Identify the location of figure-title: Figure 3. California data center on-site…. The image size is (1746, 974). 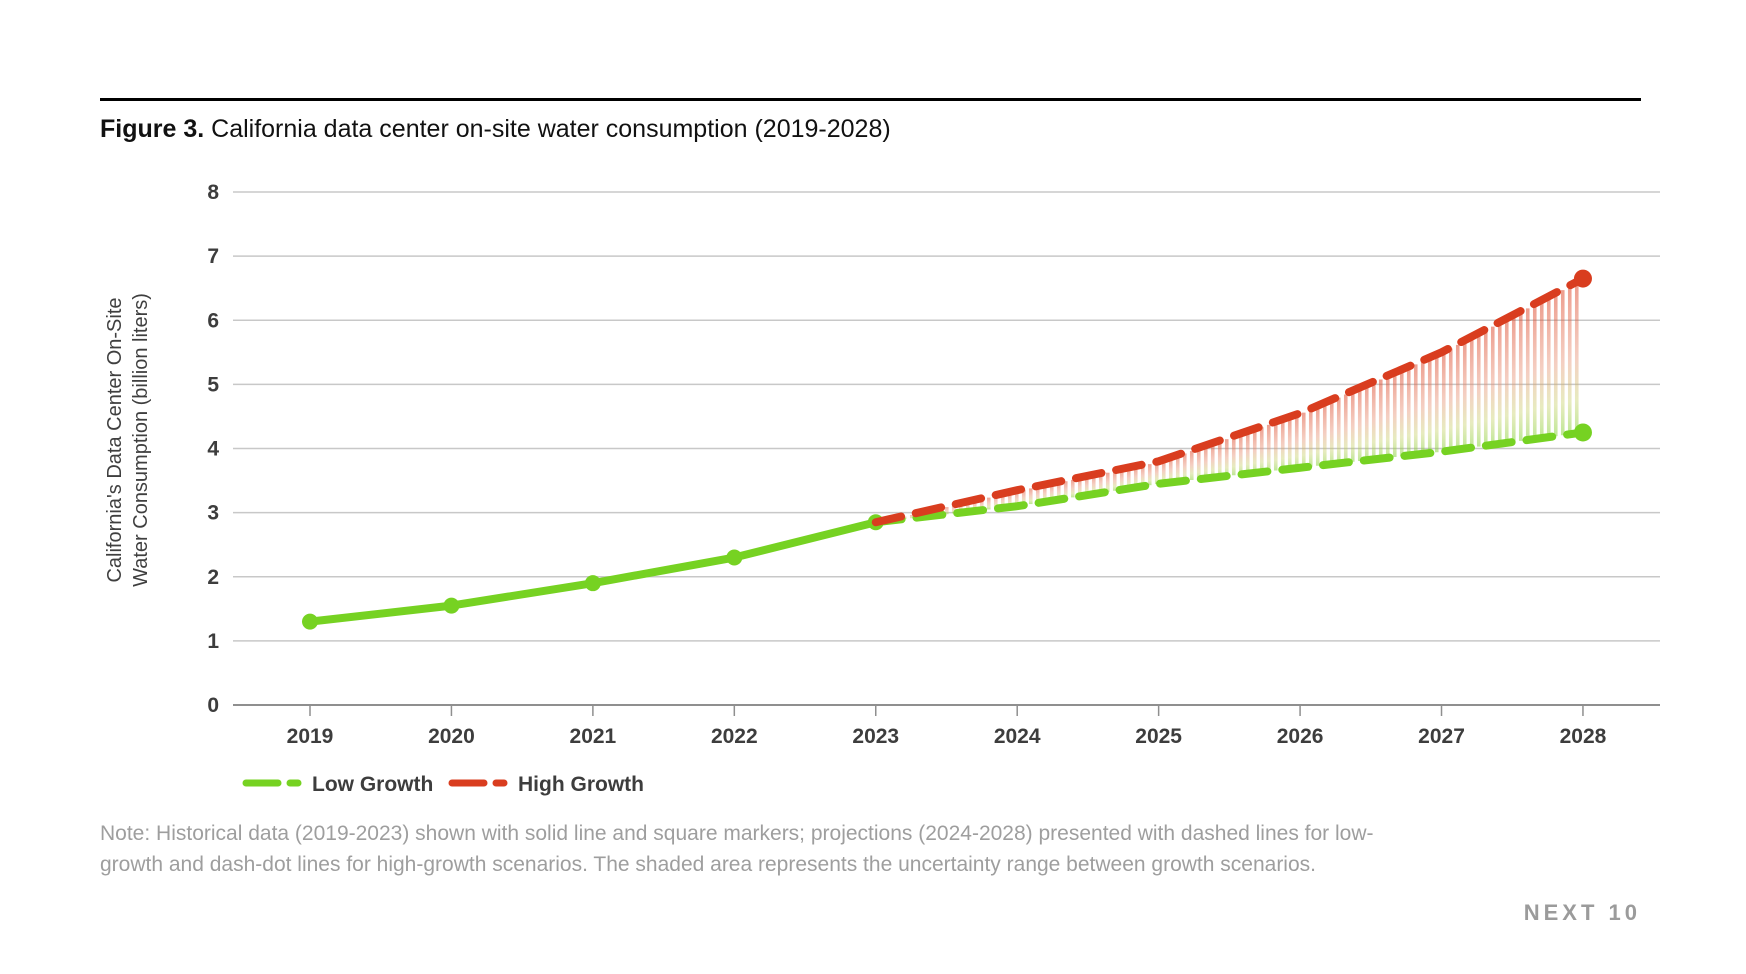
(495, 129).